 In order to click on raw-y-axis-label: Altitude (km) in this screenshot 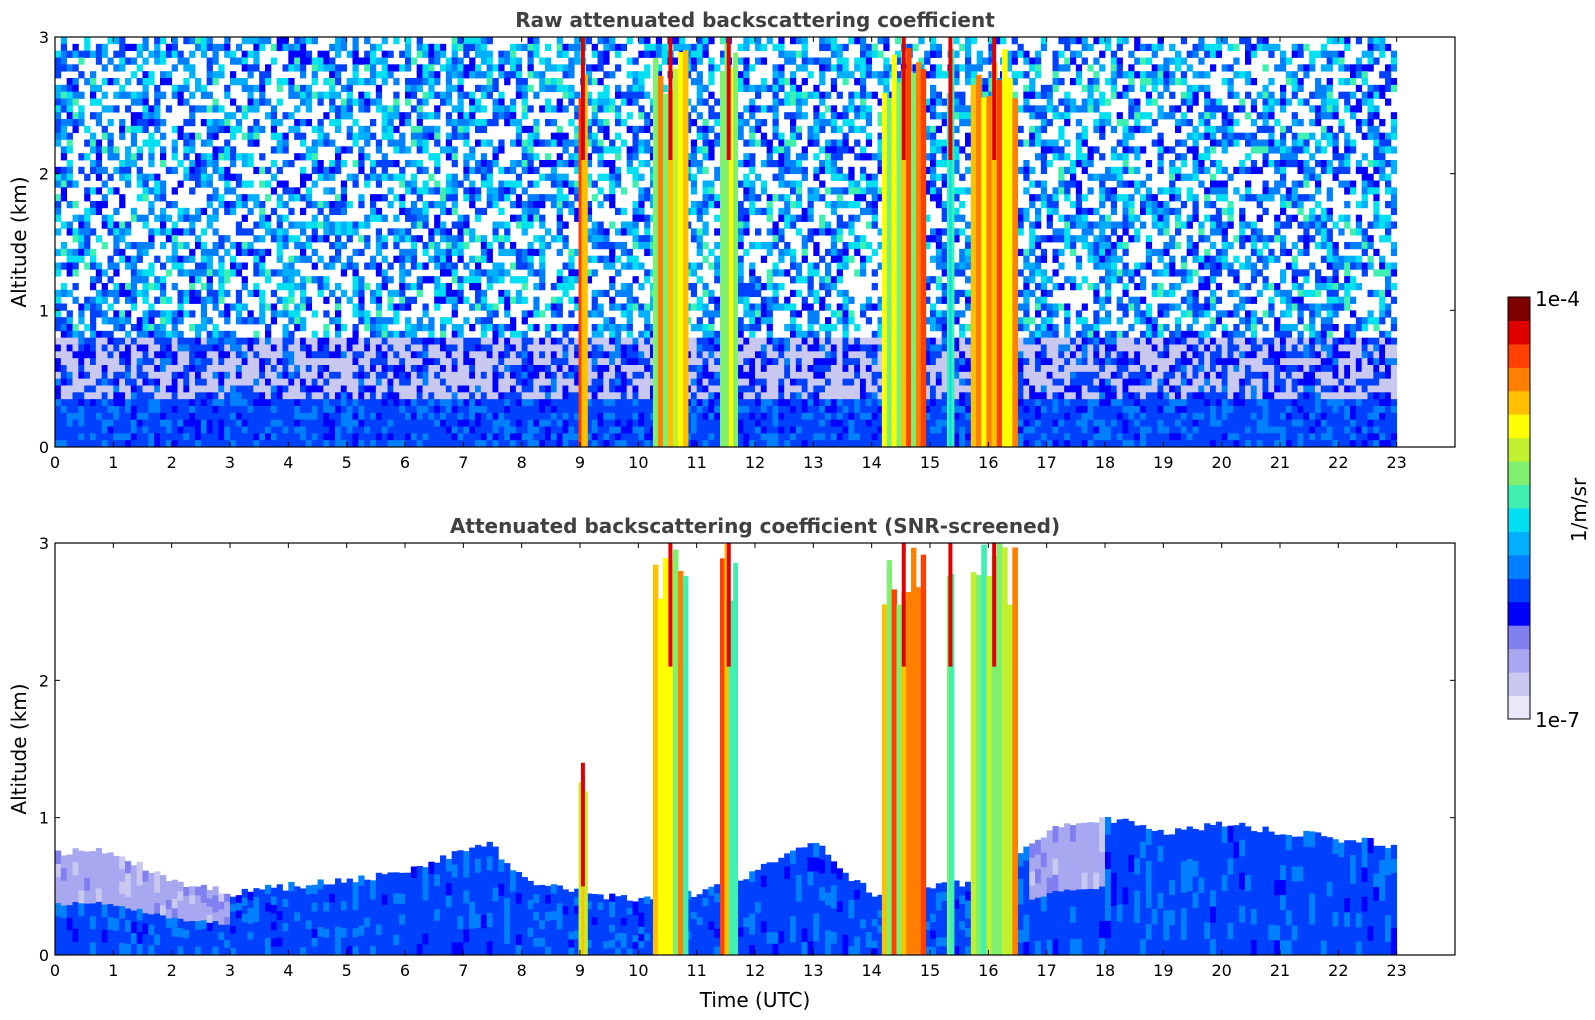, I will do `click(19, 241)`.